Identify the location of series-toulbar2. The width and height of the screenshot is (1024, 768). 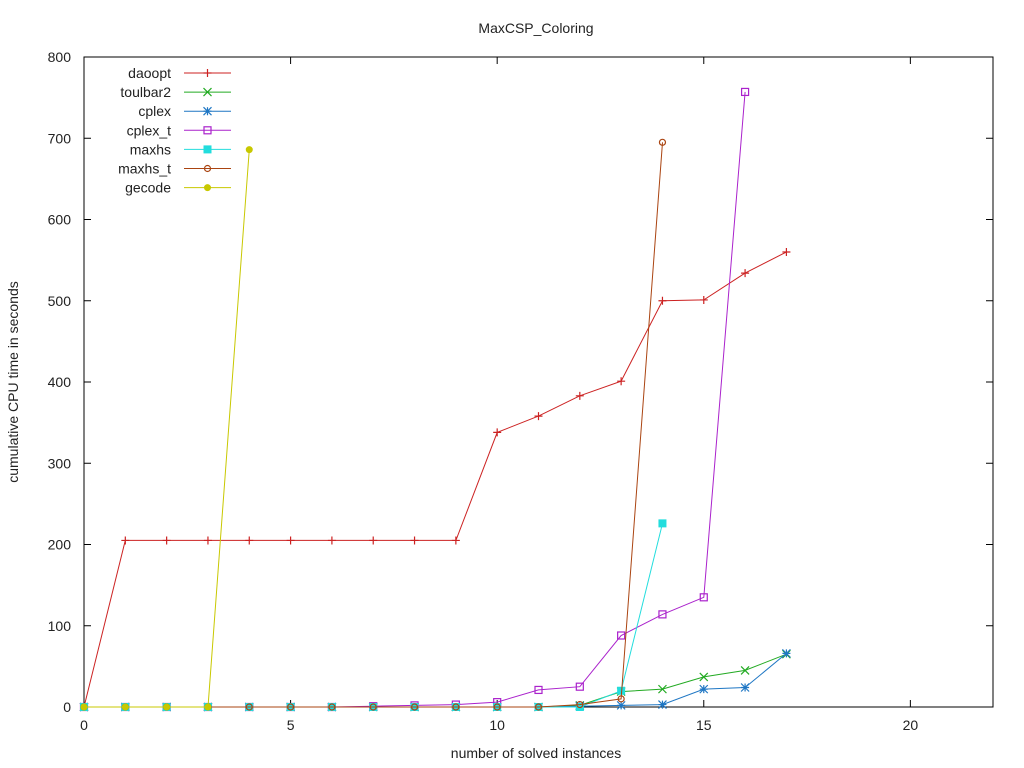
(435, 680).